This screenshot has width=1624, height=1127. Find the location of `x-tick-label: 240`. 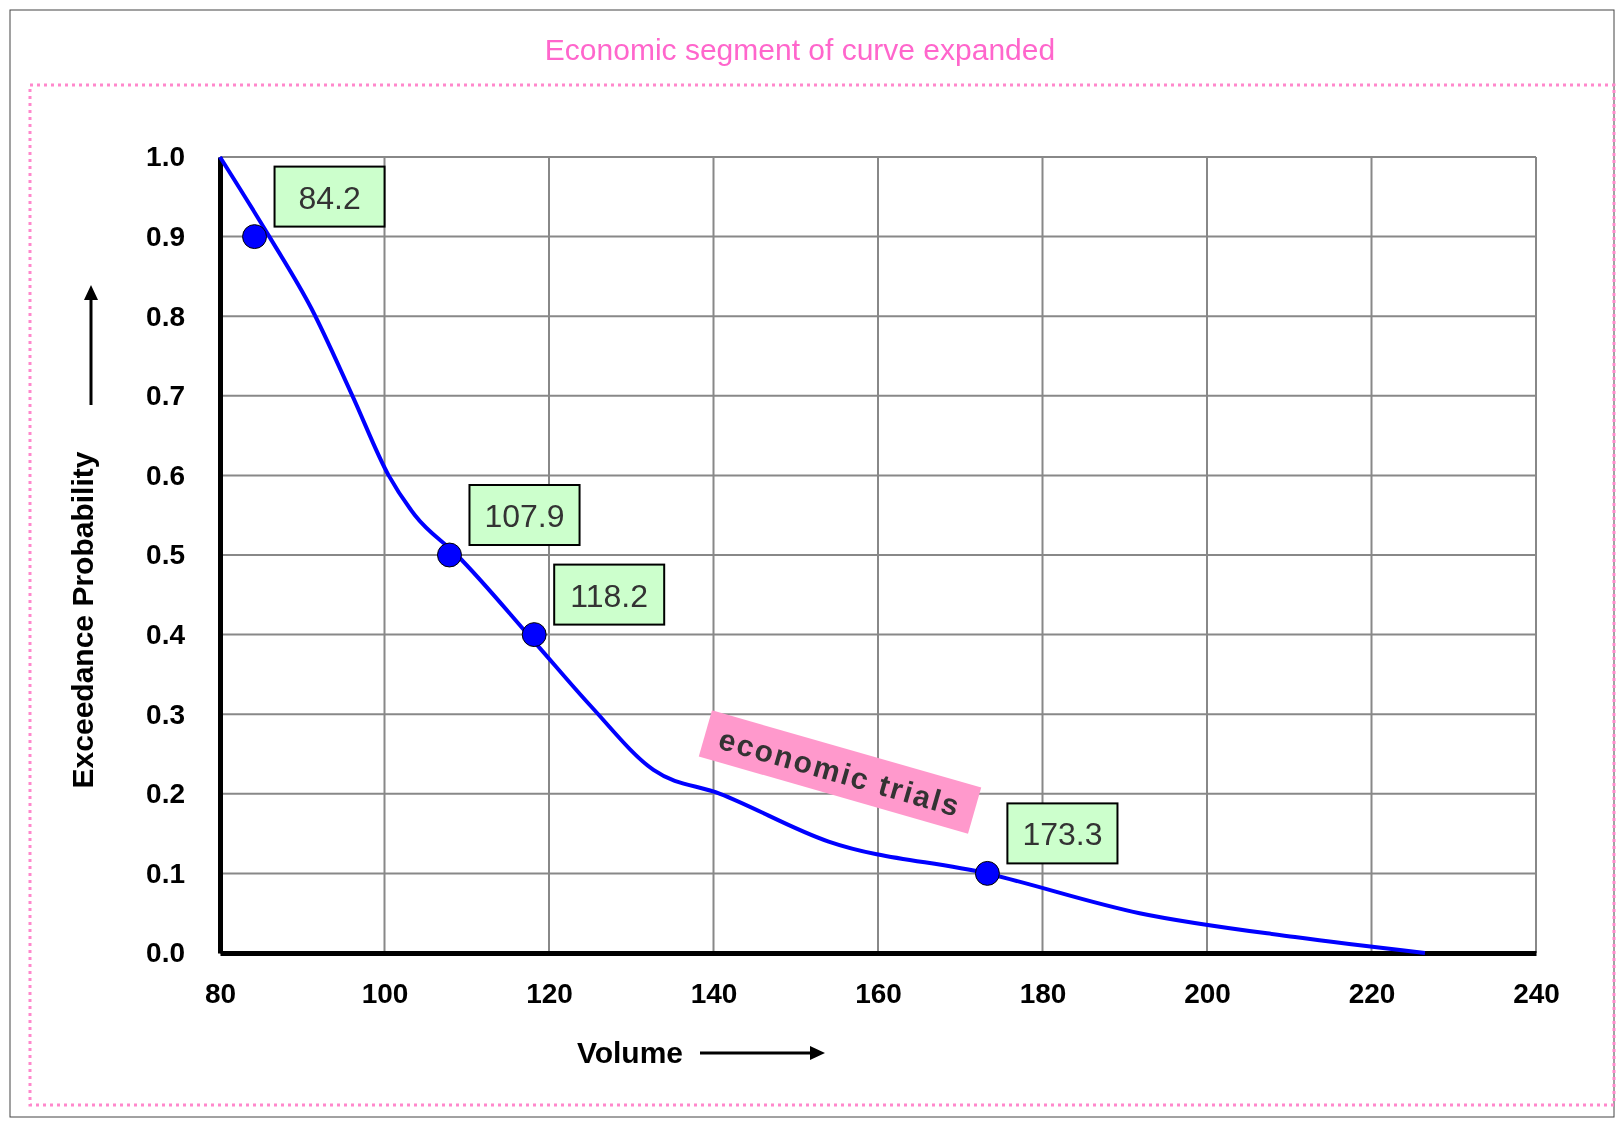

x-tick-label: 240 is located at coordinates (1536, 993).